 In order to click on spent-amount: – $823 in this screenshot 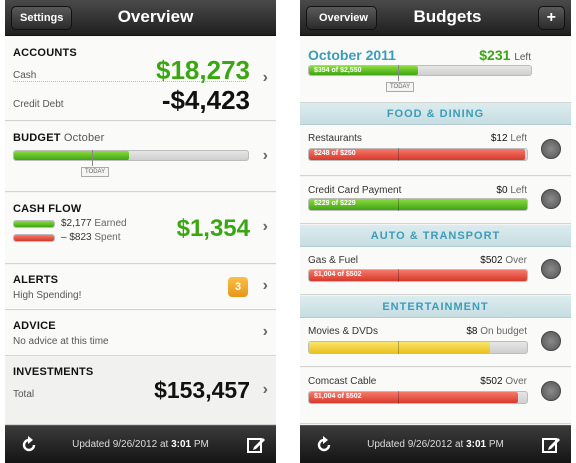, I will do `click(76, 237)`.